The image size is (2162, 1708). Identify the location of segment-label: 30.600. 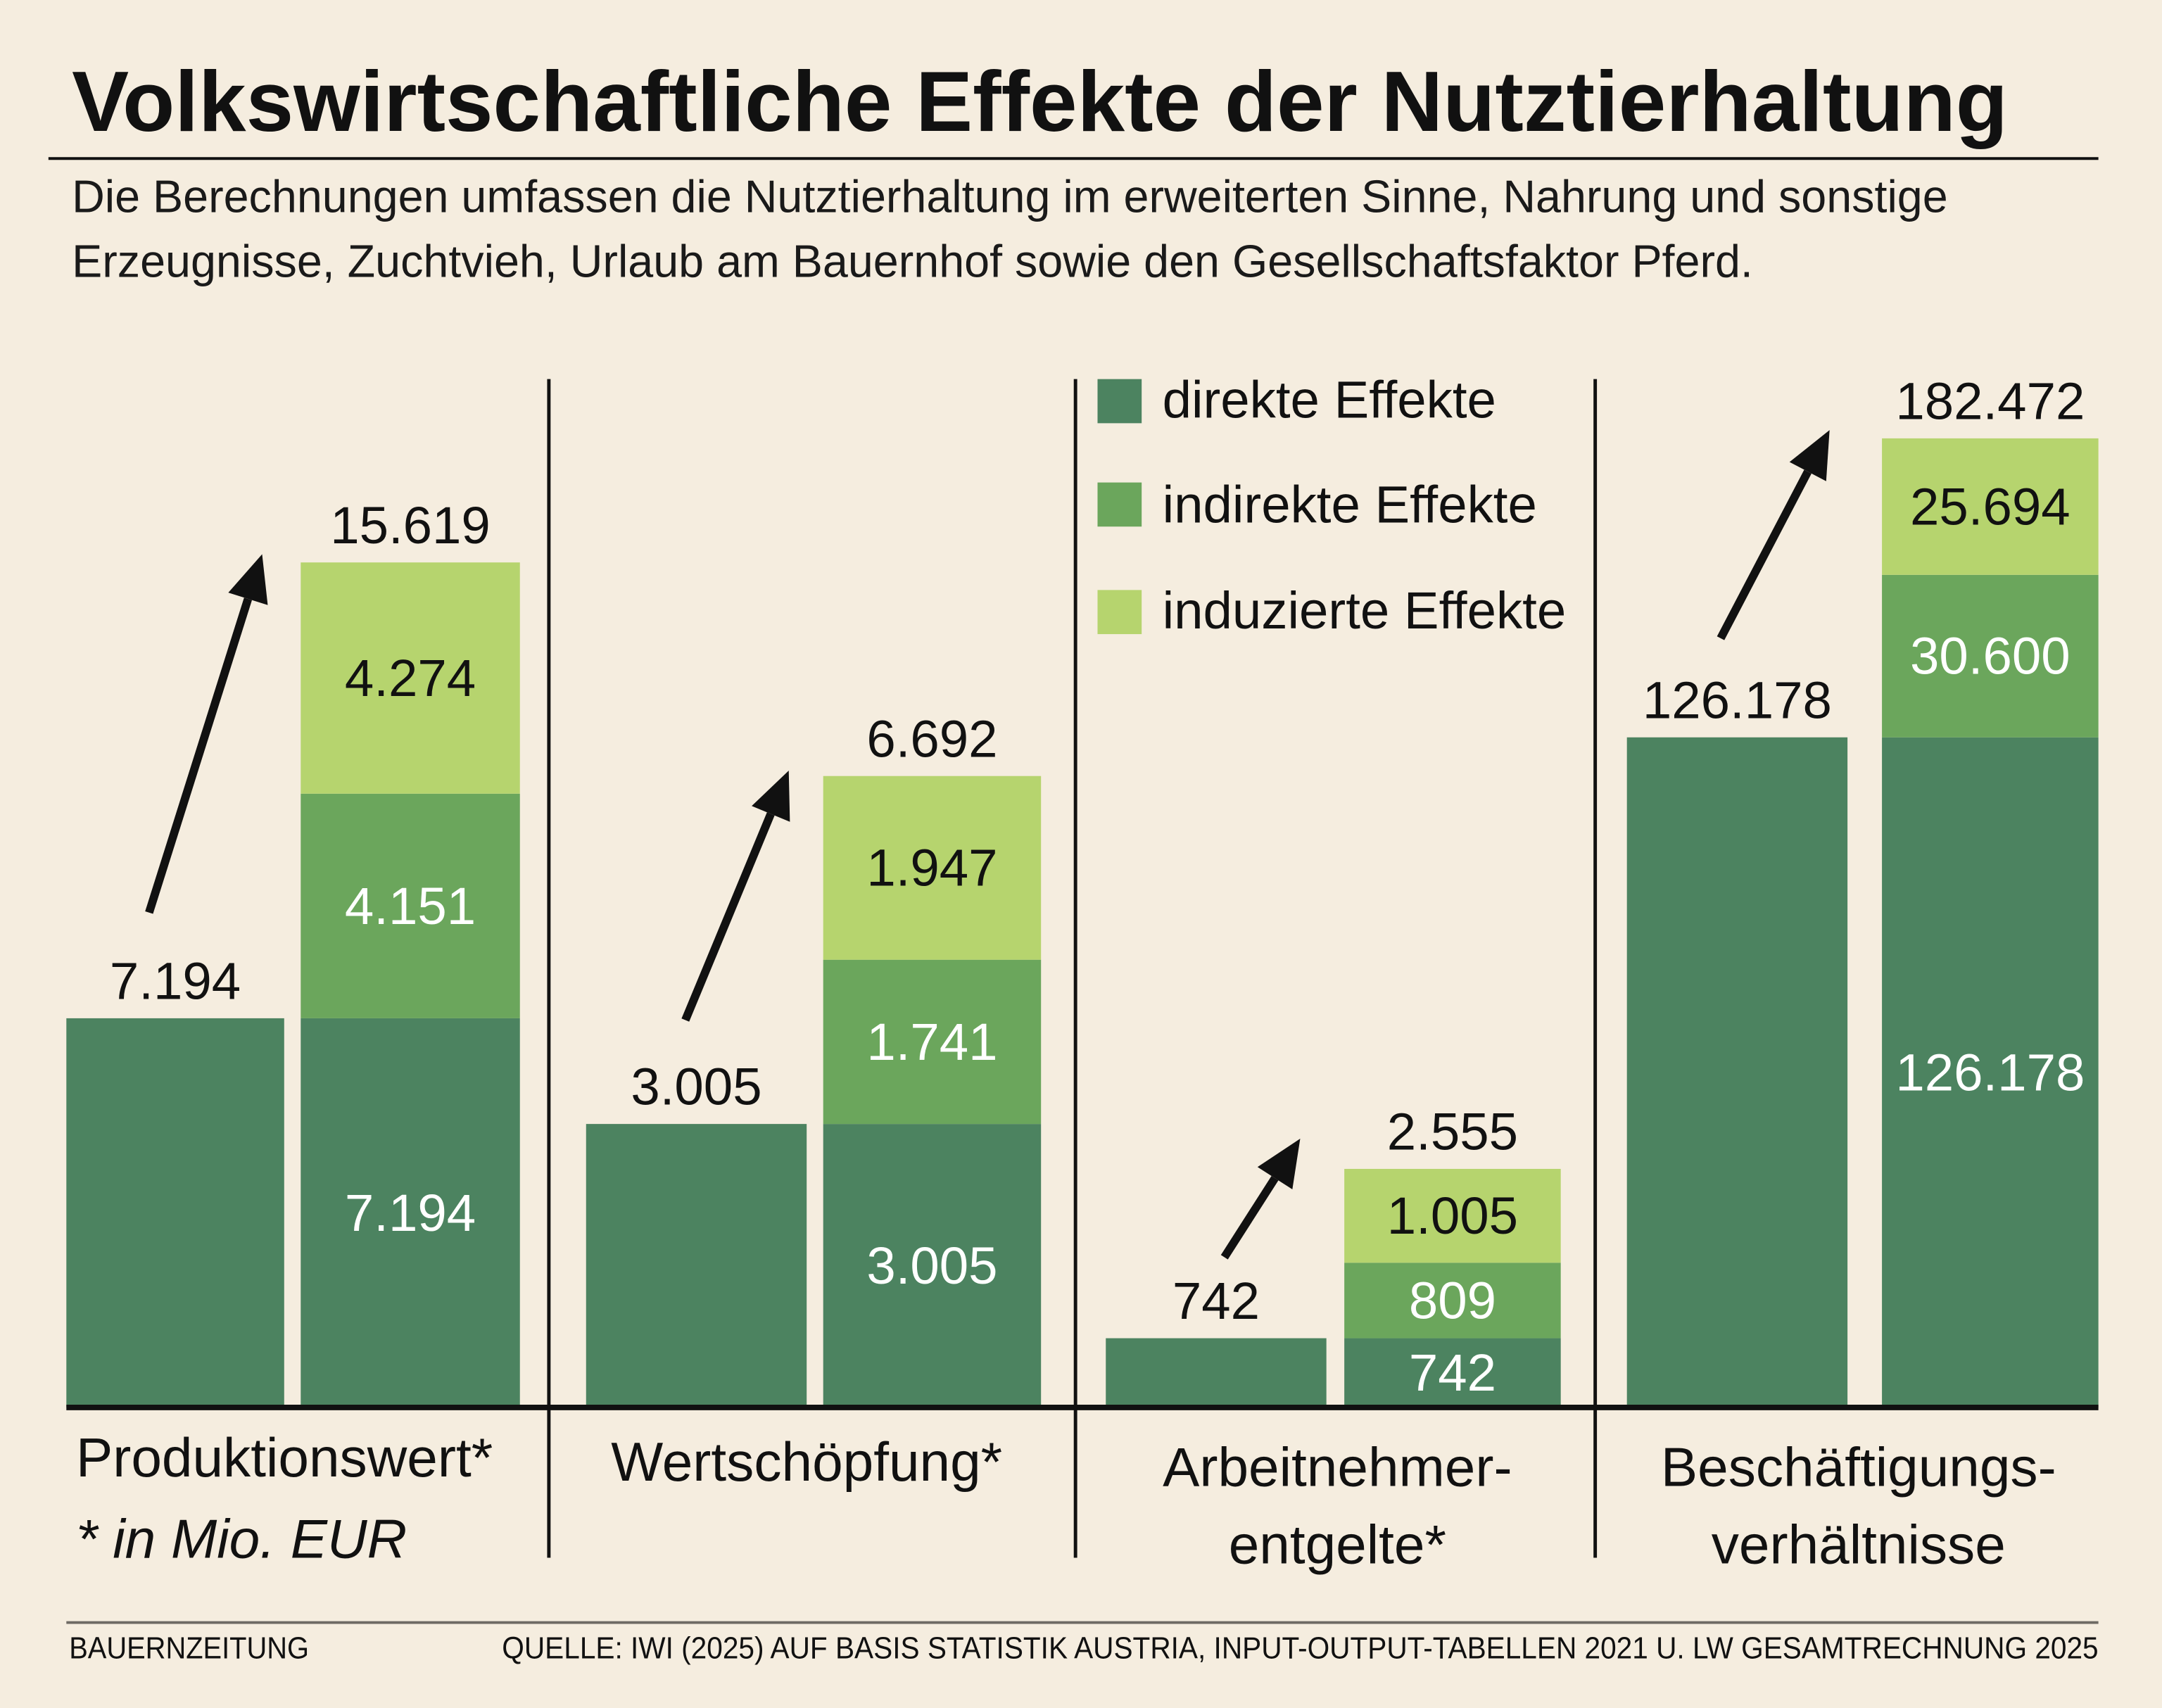
(1990, 656).